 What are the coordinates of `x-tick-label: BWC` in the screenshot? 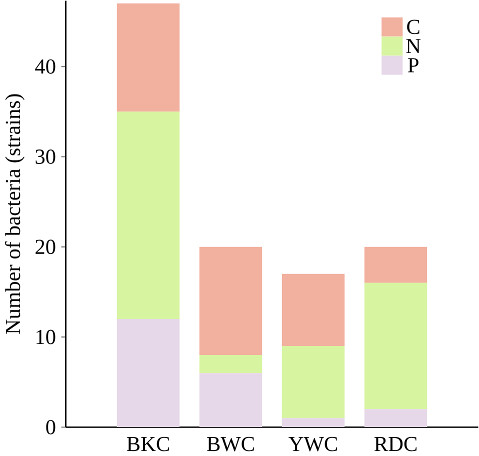 It's located at (230, 444).